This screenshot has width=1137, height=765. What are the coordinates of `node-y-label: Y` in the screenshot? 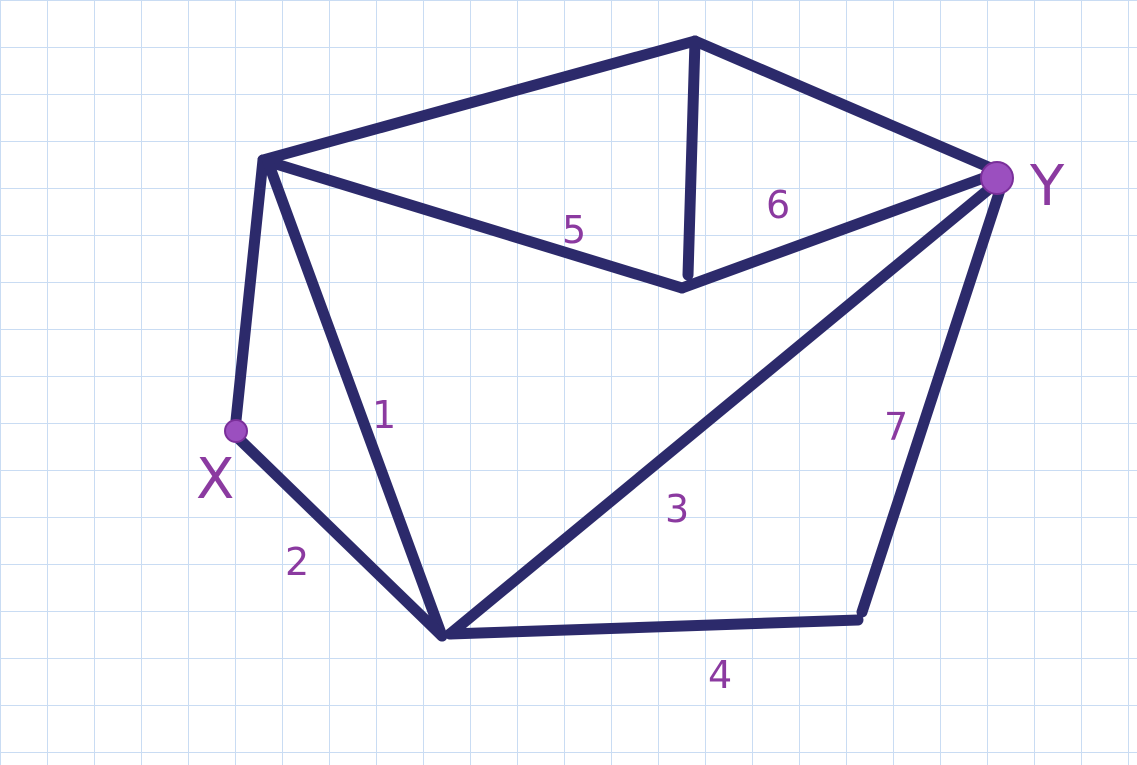 It's located at (1047, 186).